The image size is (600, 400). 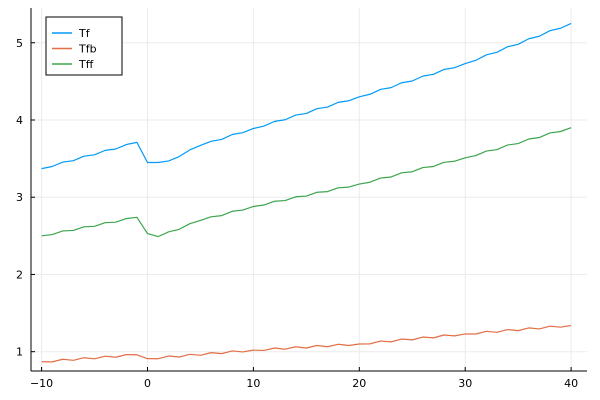 What do you see at coordinates (19, 43) in the screenshot?
I see `y-tick-label: 5` at bounding box center [19, 43].